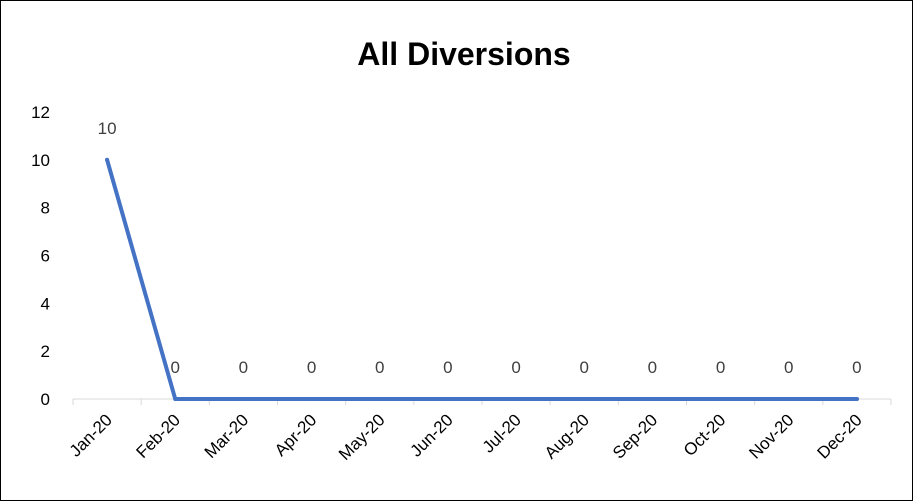  What do you see at coordinates (840, 436) in the screenshot?
I see `x-tick-label: Dec-20` at bounding box center [840, 436].